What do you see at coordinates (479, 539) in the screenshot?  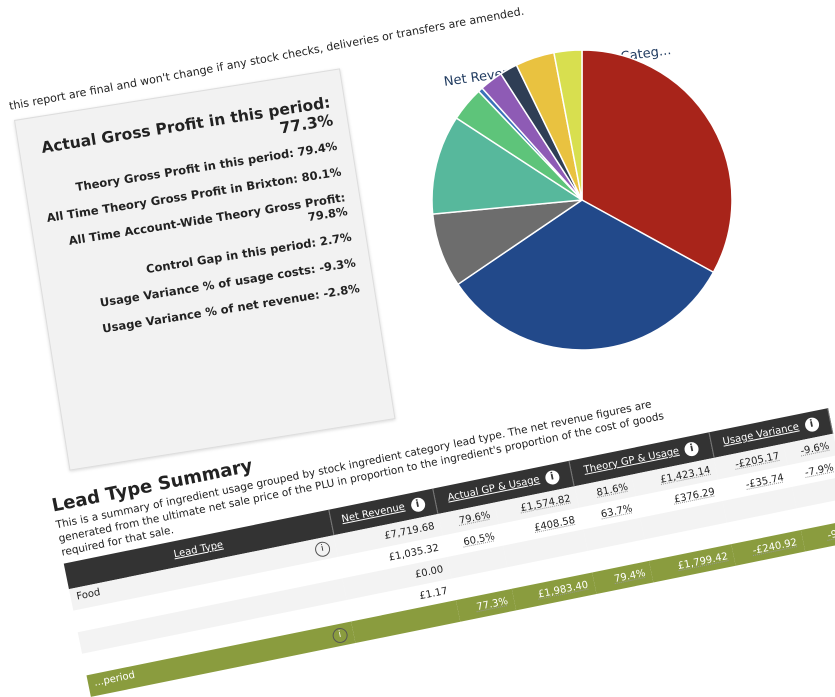 I see `cell-value: 60.5%` at bounding box center [479, 539].